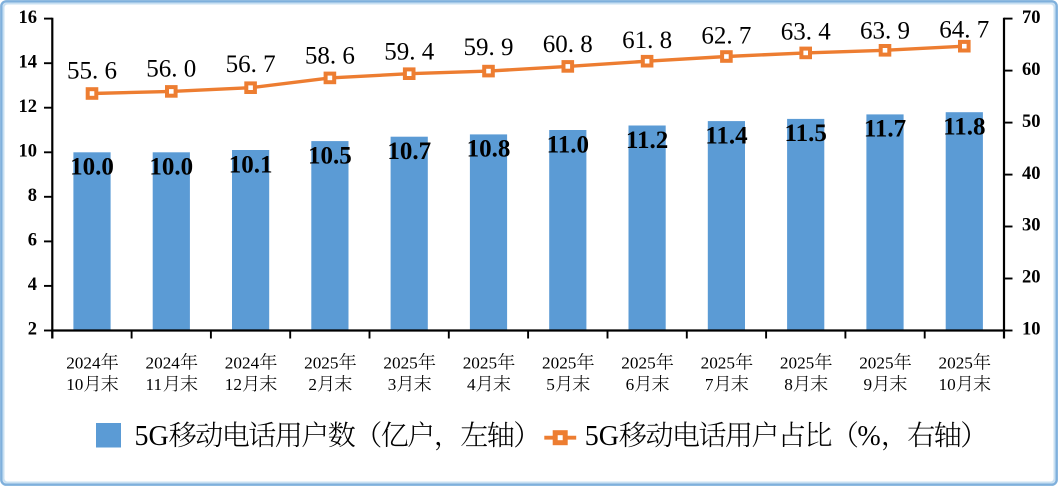 The image size is (1058, 486). I want to click on svg-text: 14, so click(28, 62).